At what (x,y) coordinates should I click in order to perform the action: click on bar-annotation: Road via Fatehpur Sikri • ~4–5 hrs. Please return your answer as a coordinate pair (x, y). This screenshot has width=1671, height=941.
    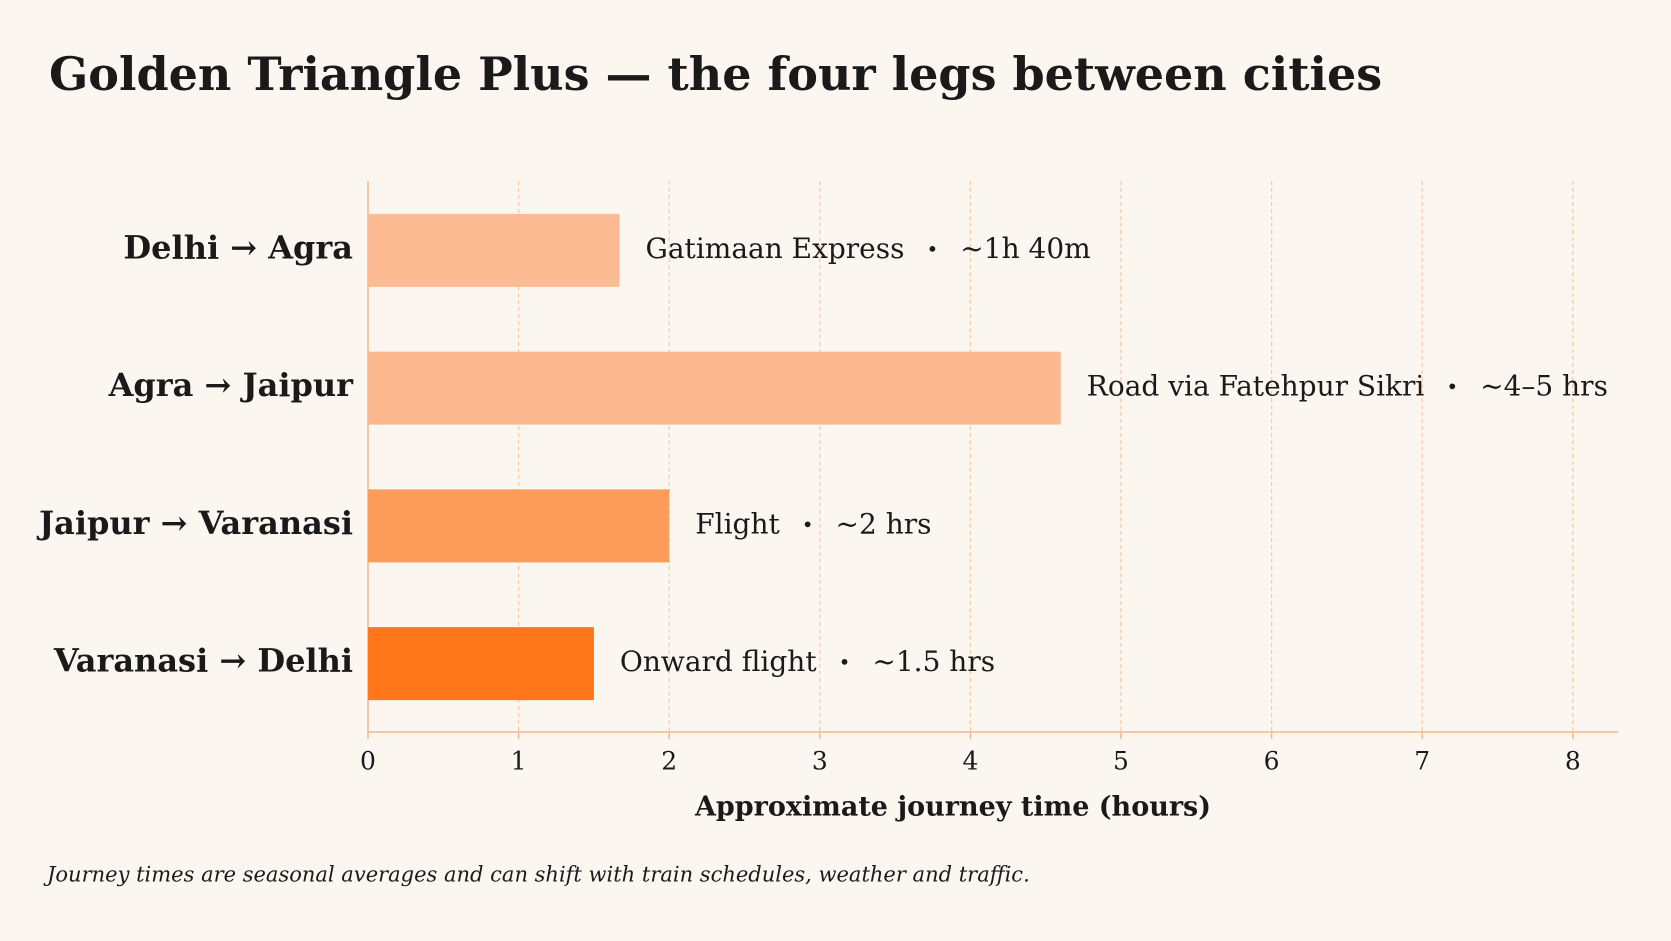
    Looking at the image, I should click on (1347, 385).